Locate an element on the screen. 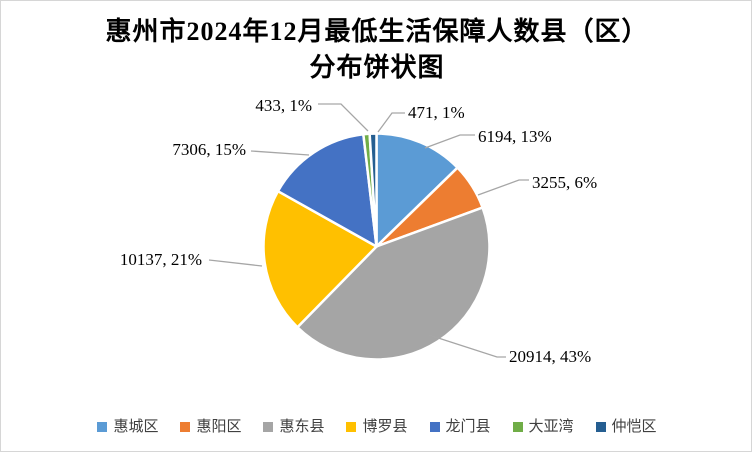 This screenshot has height=452, width=752. leader-line-惠阳区 is located at coordinates (503, 187).